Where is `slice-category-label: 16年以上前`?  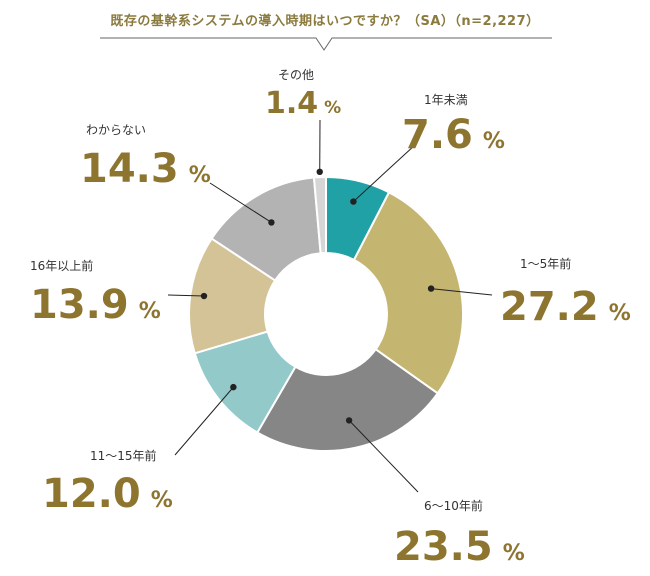
slice-category-label: 16年以上前 is located at coordinates (61, 265).